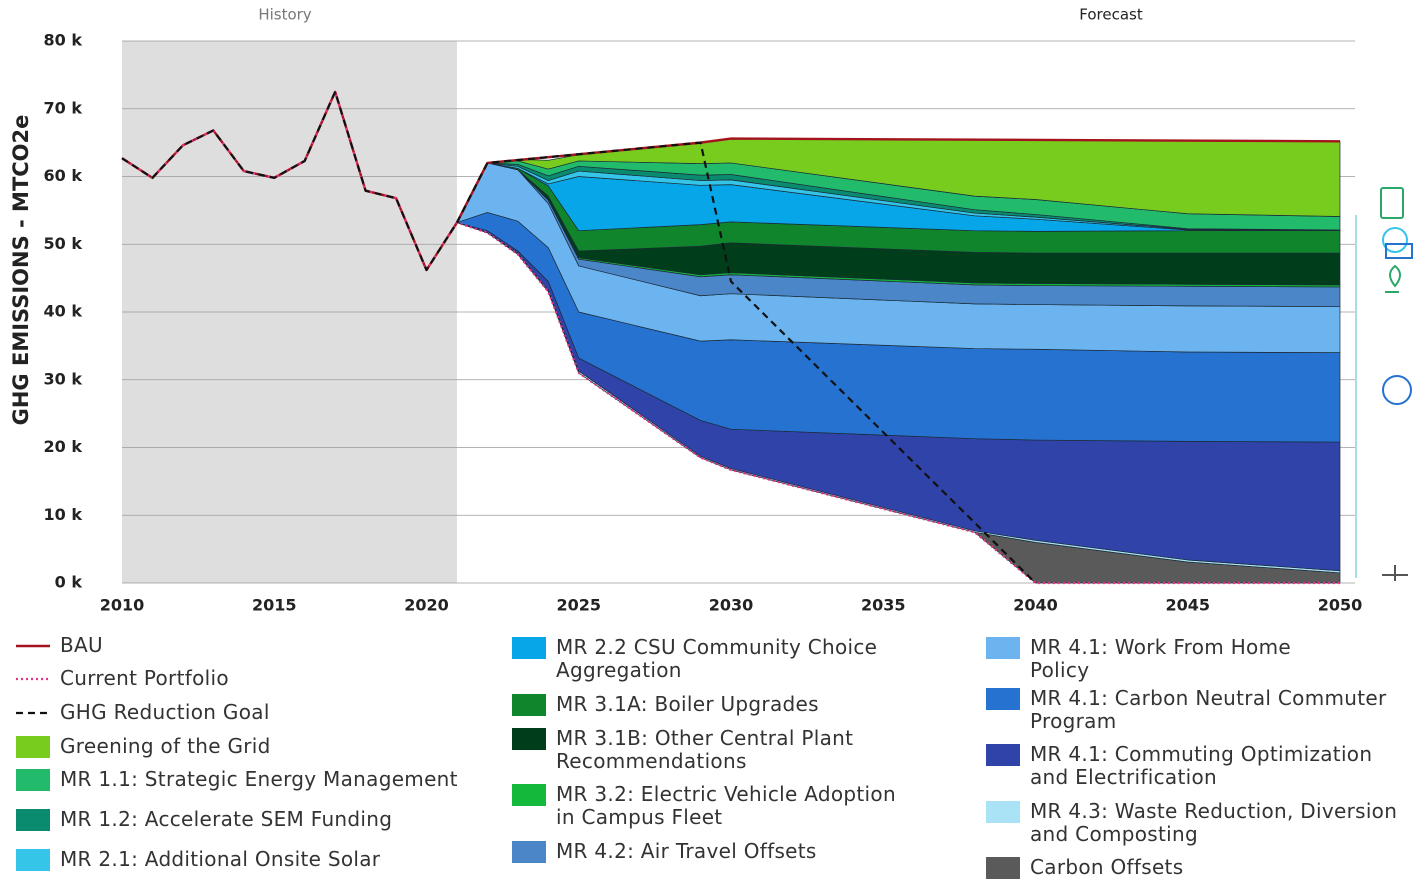  What do you see at coordinates (220, 859) in the screenshot?
I see `legend-label: MR 2.1: Additional Onsite Solar` at bounding box center [220, 859].